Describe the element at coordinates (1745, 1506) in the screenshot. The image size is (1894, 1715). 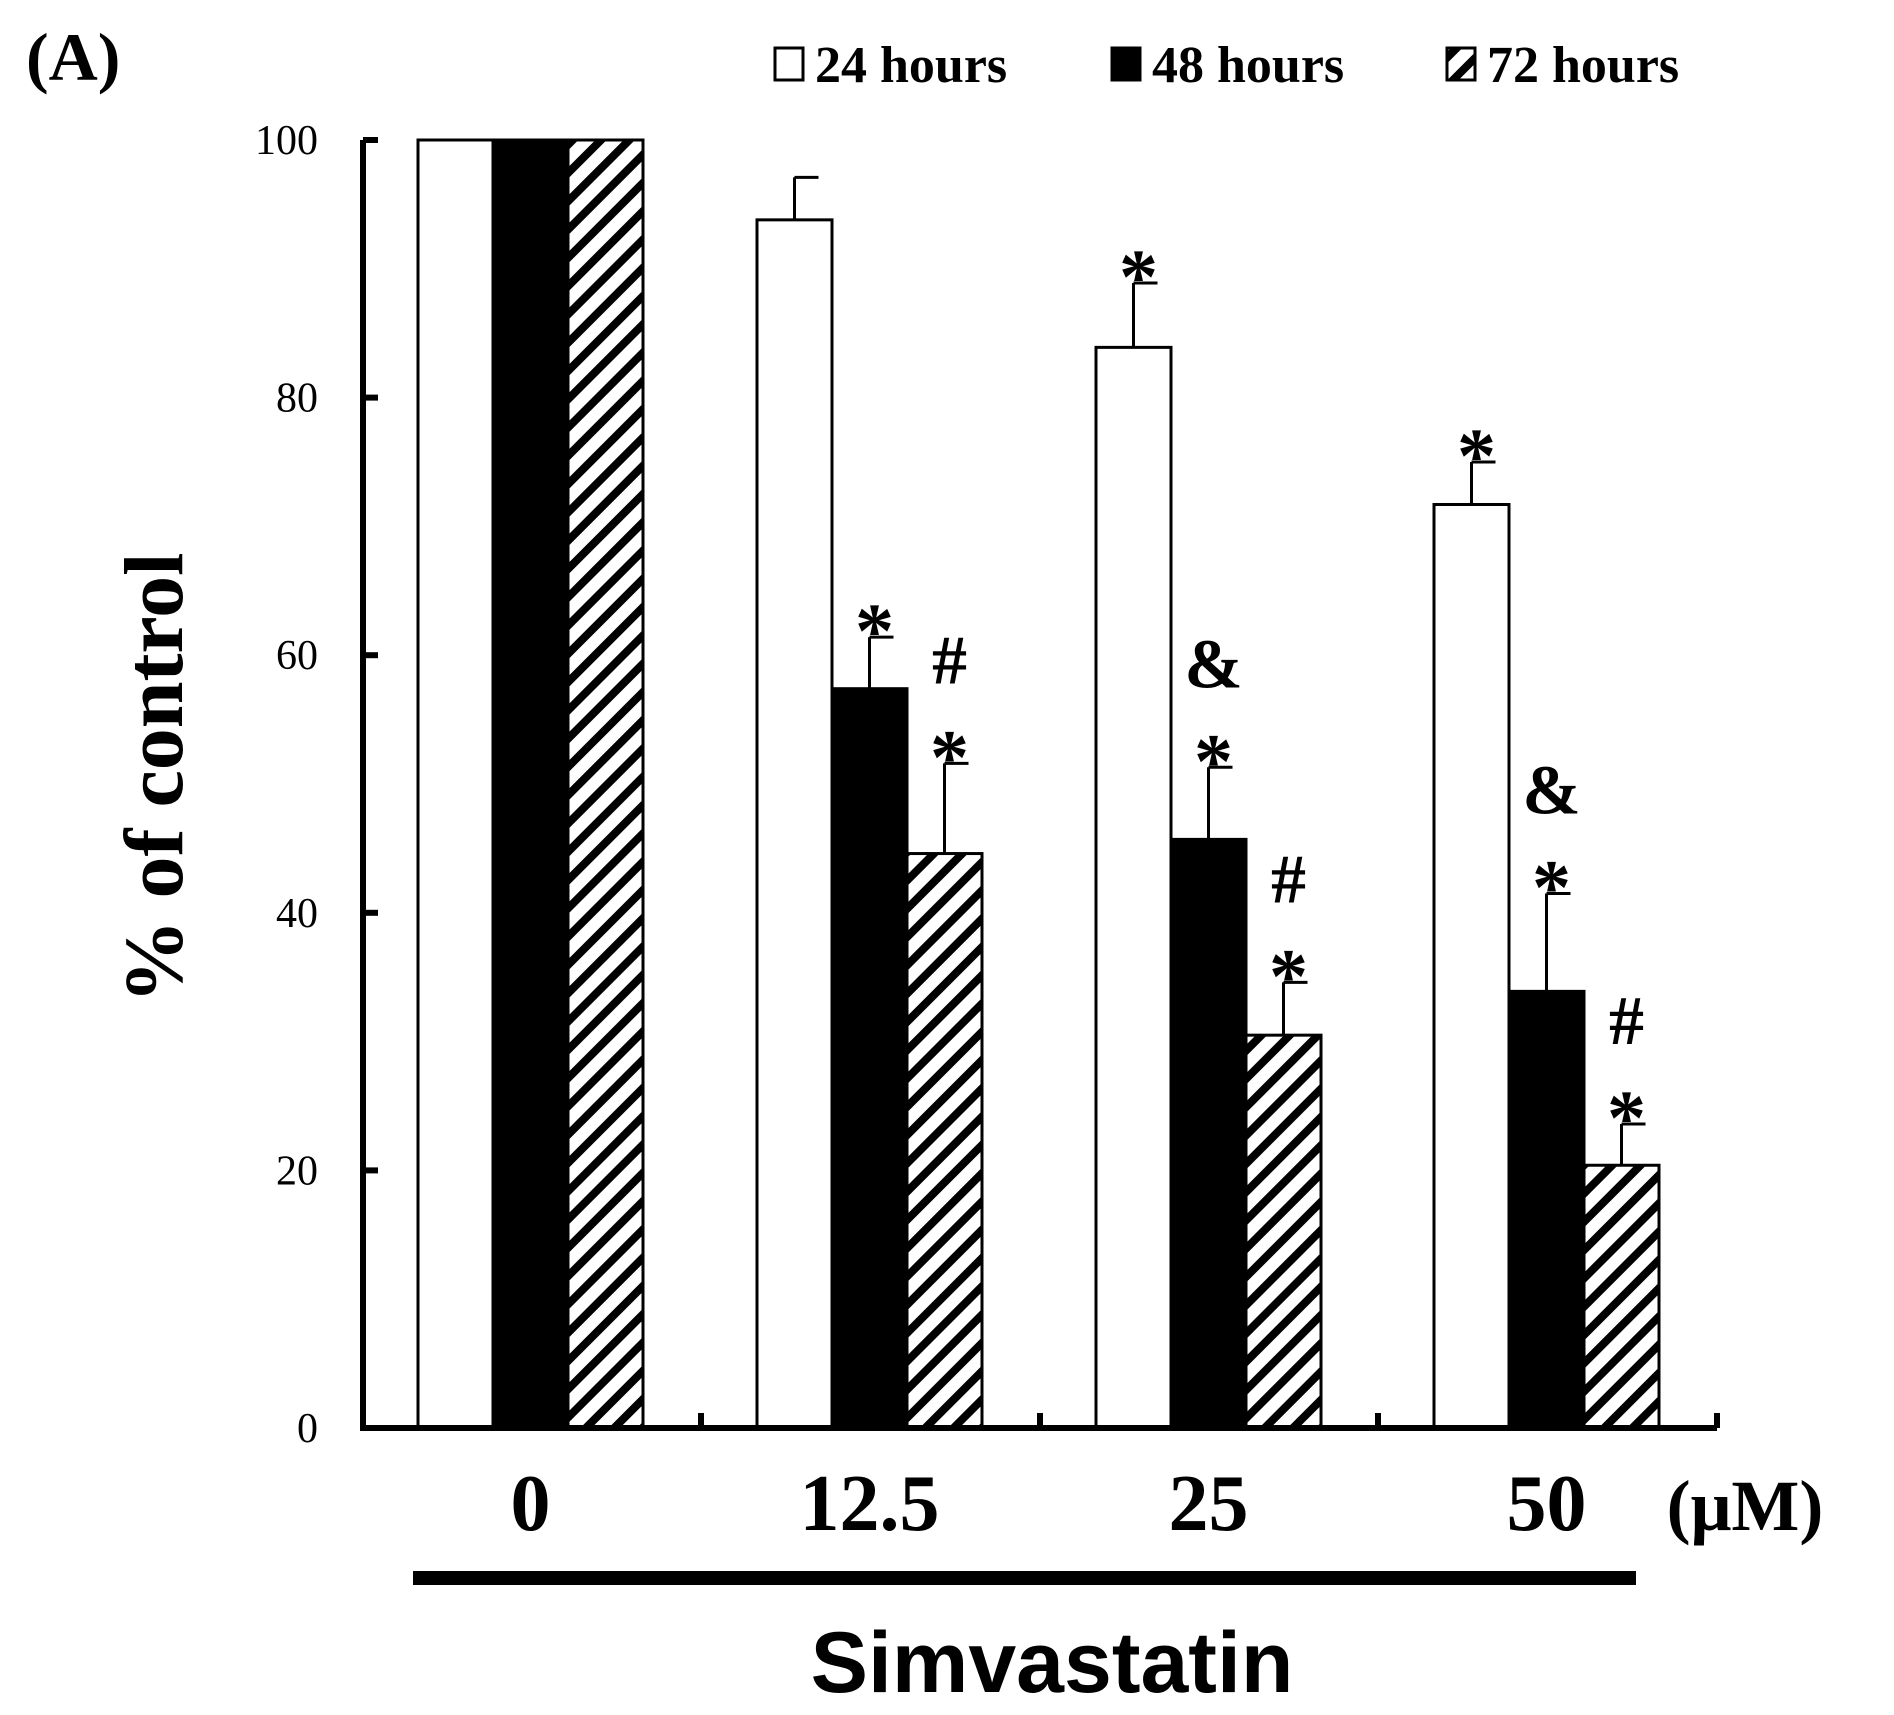
I see `unit-label: (μM)` at that location.